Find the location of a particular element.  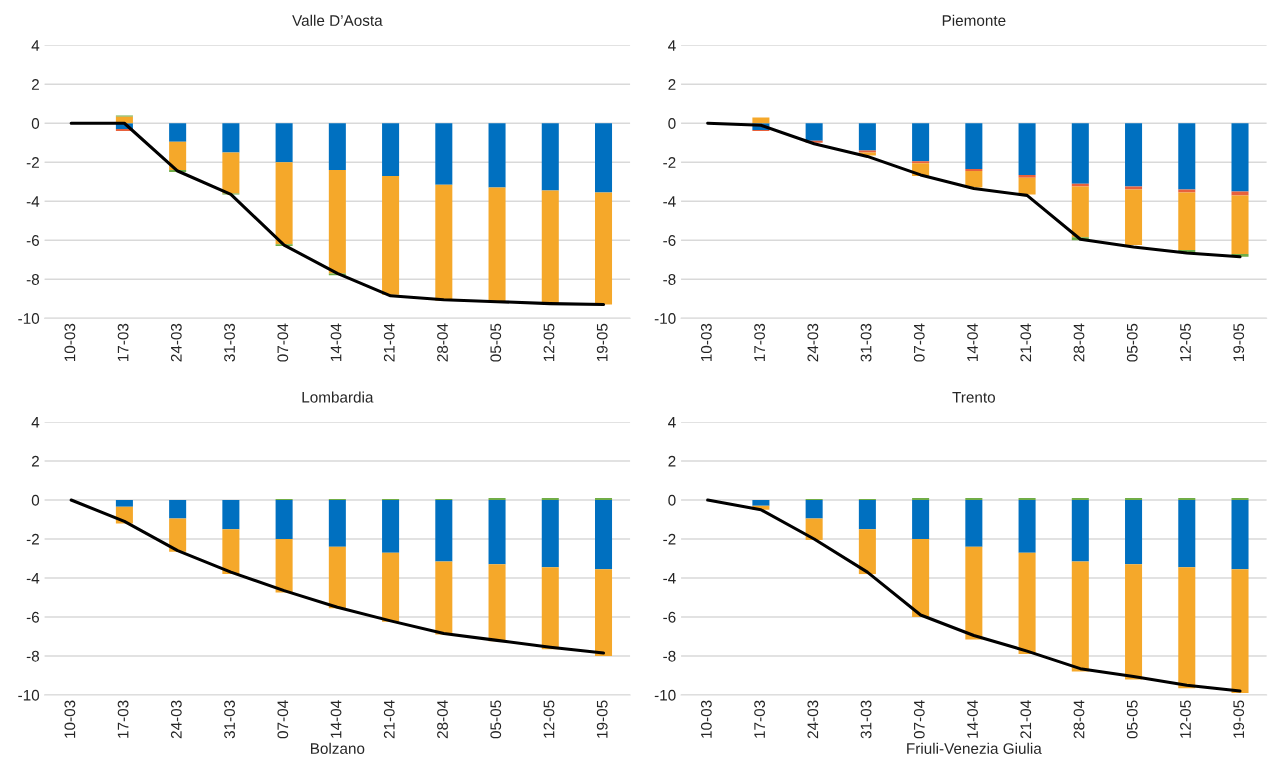

chart-title: Trento is located at coordinates (973, 397).